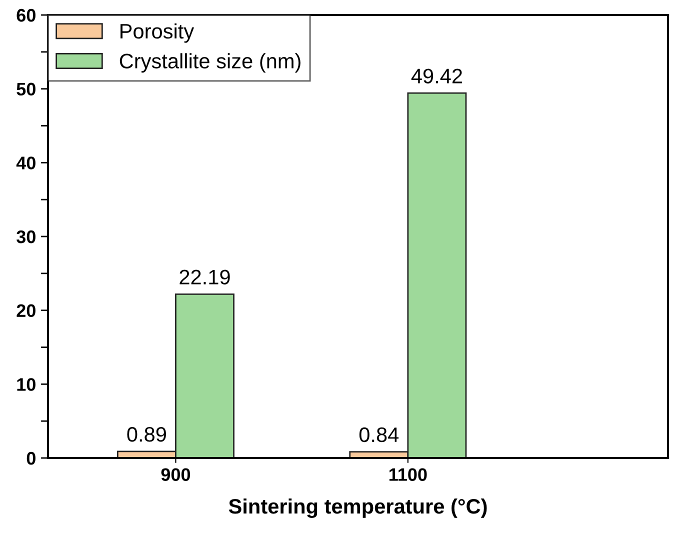  What do you see at coordinates (408, 474) in the screenshot?
I see `x-tick-label: 1100` at bounding box center [408, 474].